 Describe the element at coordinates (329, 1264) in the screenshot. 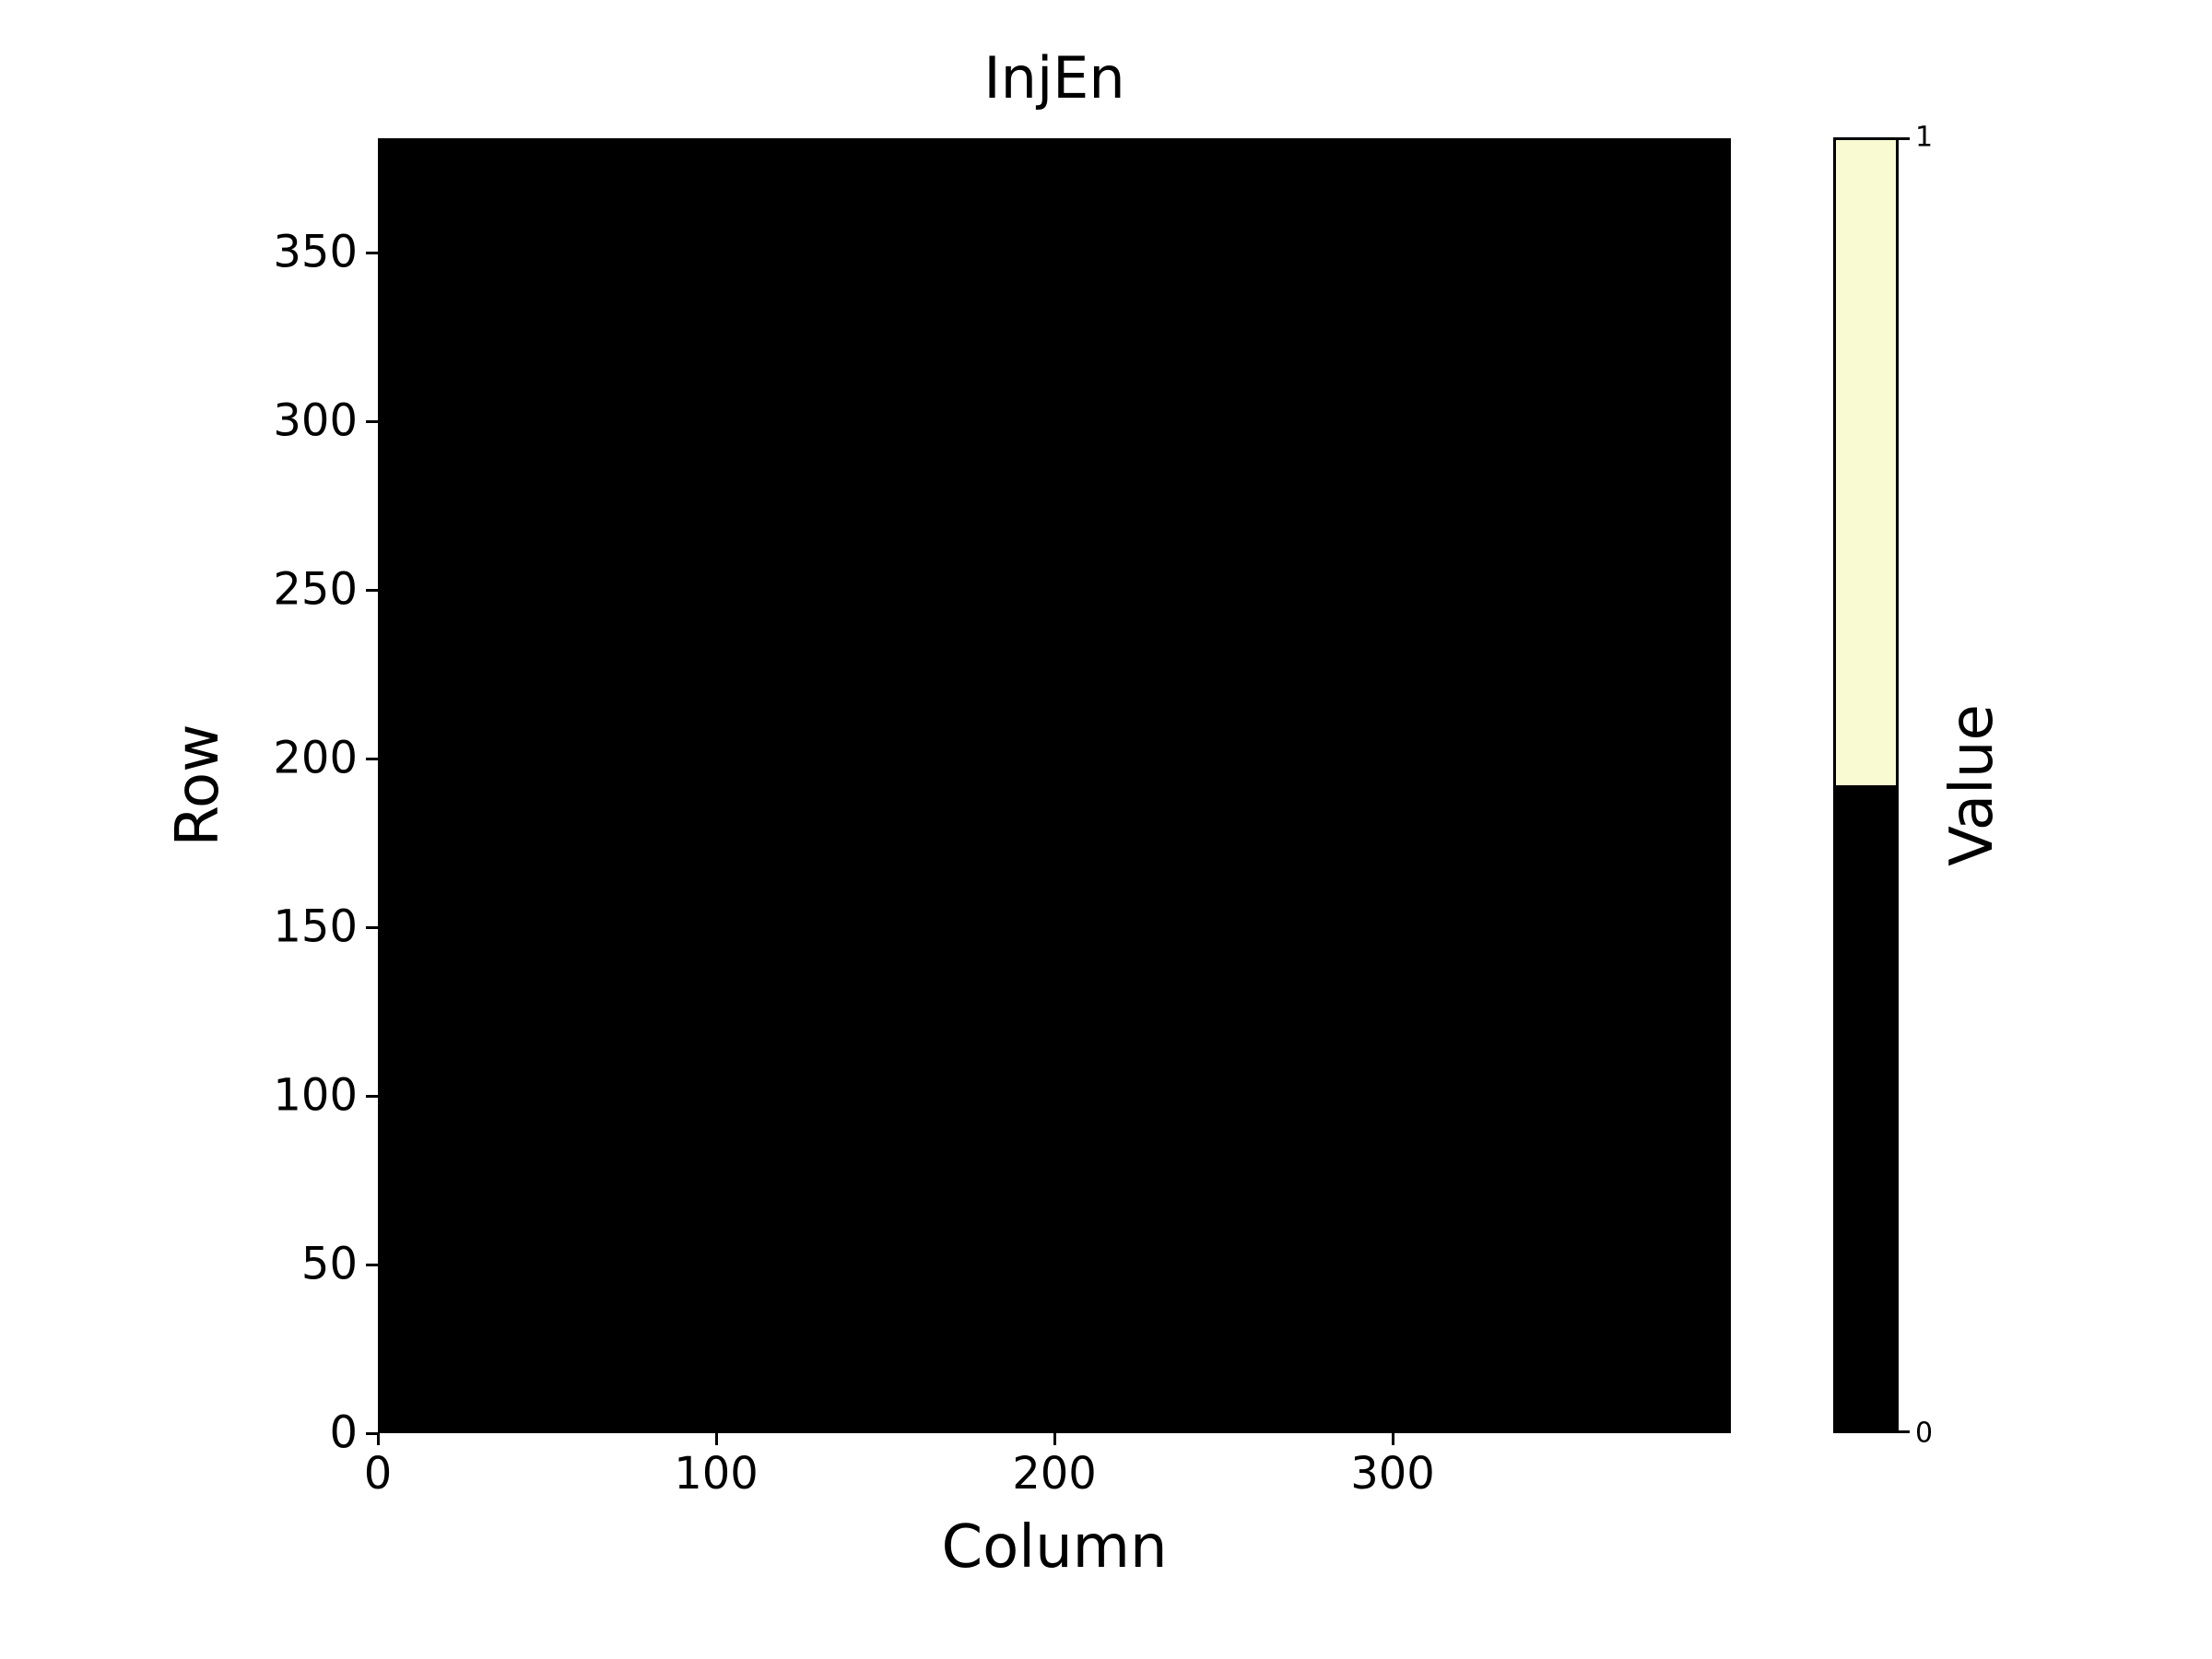

I see `y-tick-label: 50` at that location.